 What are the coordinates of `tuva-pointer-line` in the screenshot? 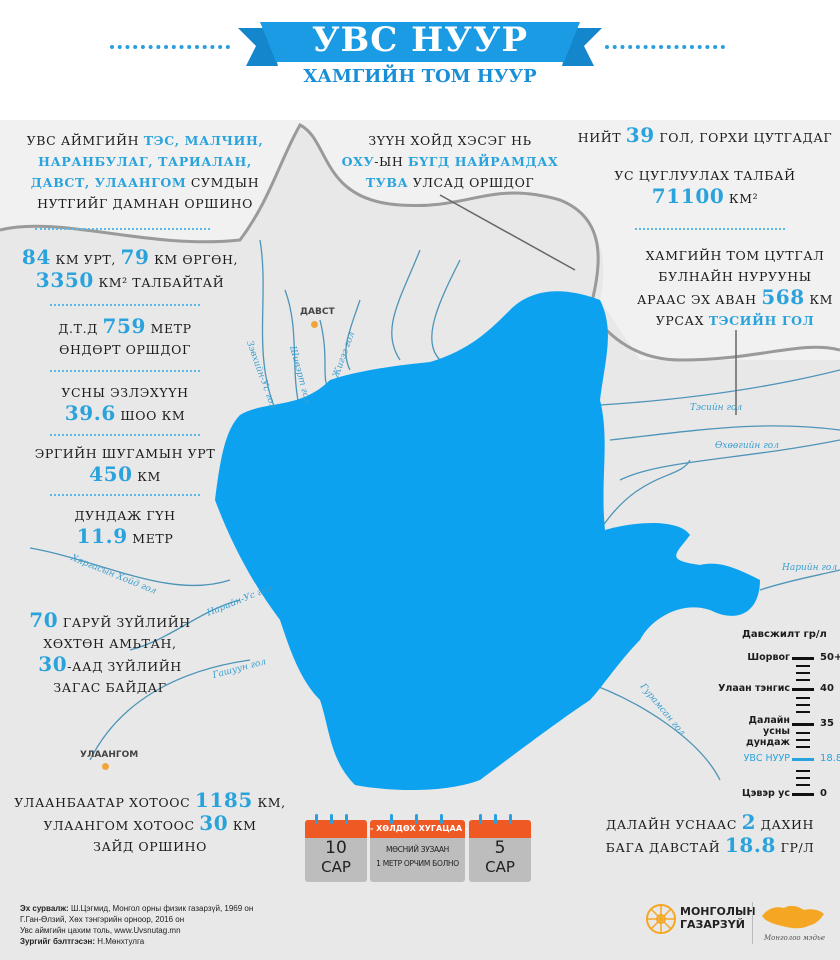 It's located at (507, 232).